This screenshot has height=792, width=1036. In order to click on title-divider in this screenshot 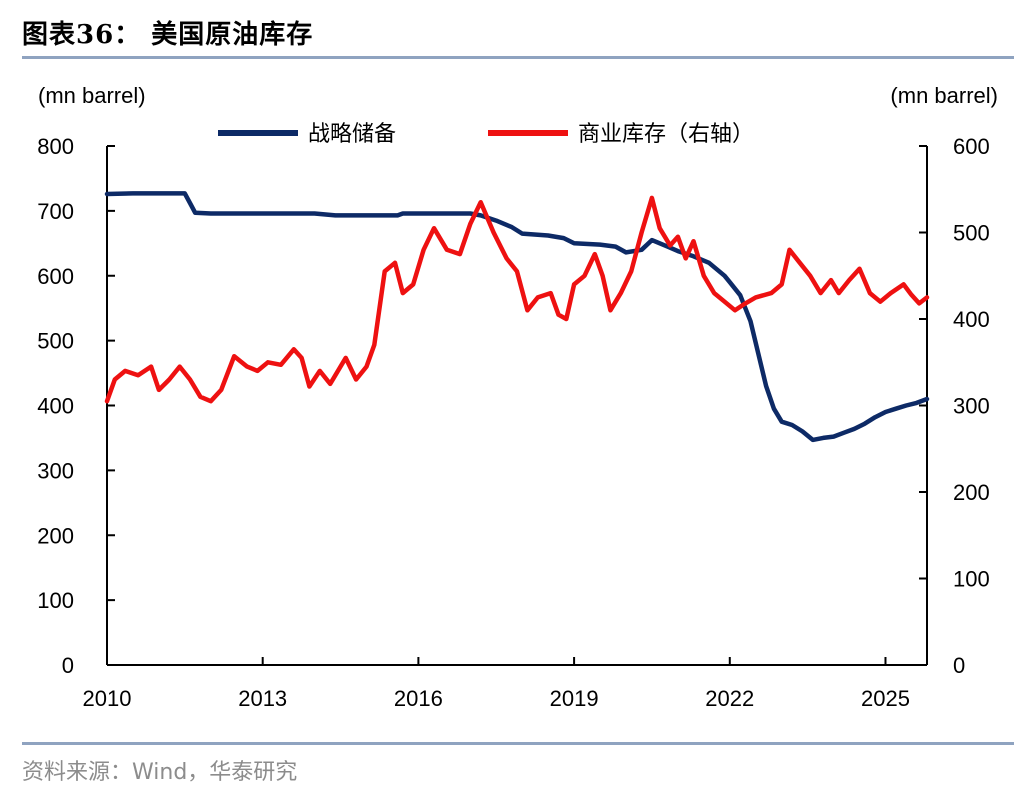, I will do `click(518, 57)`.